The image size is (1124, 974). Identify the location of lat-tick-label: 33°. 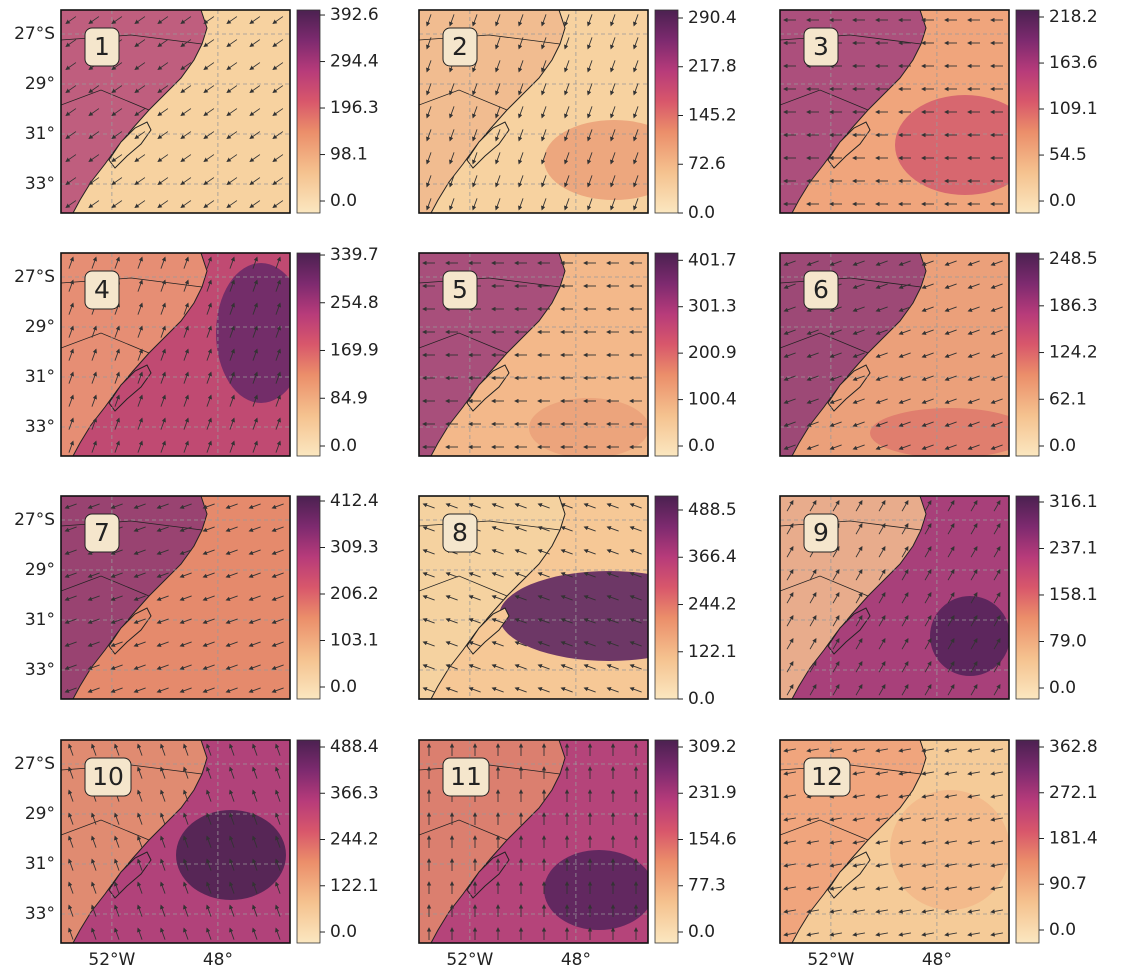
(40, 184).